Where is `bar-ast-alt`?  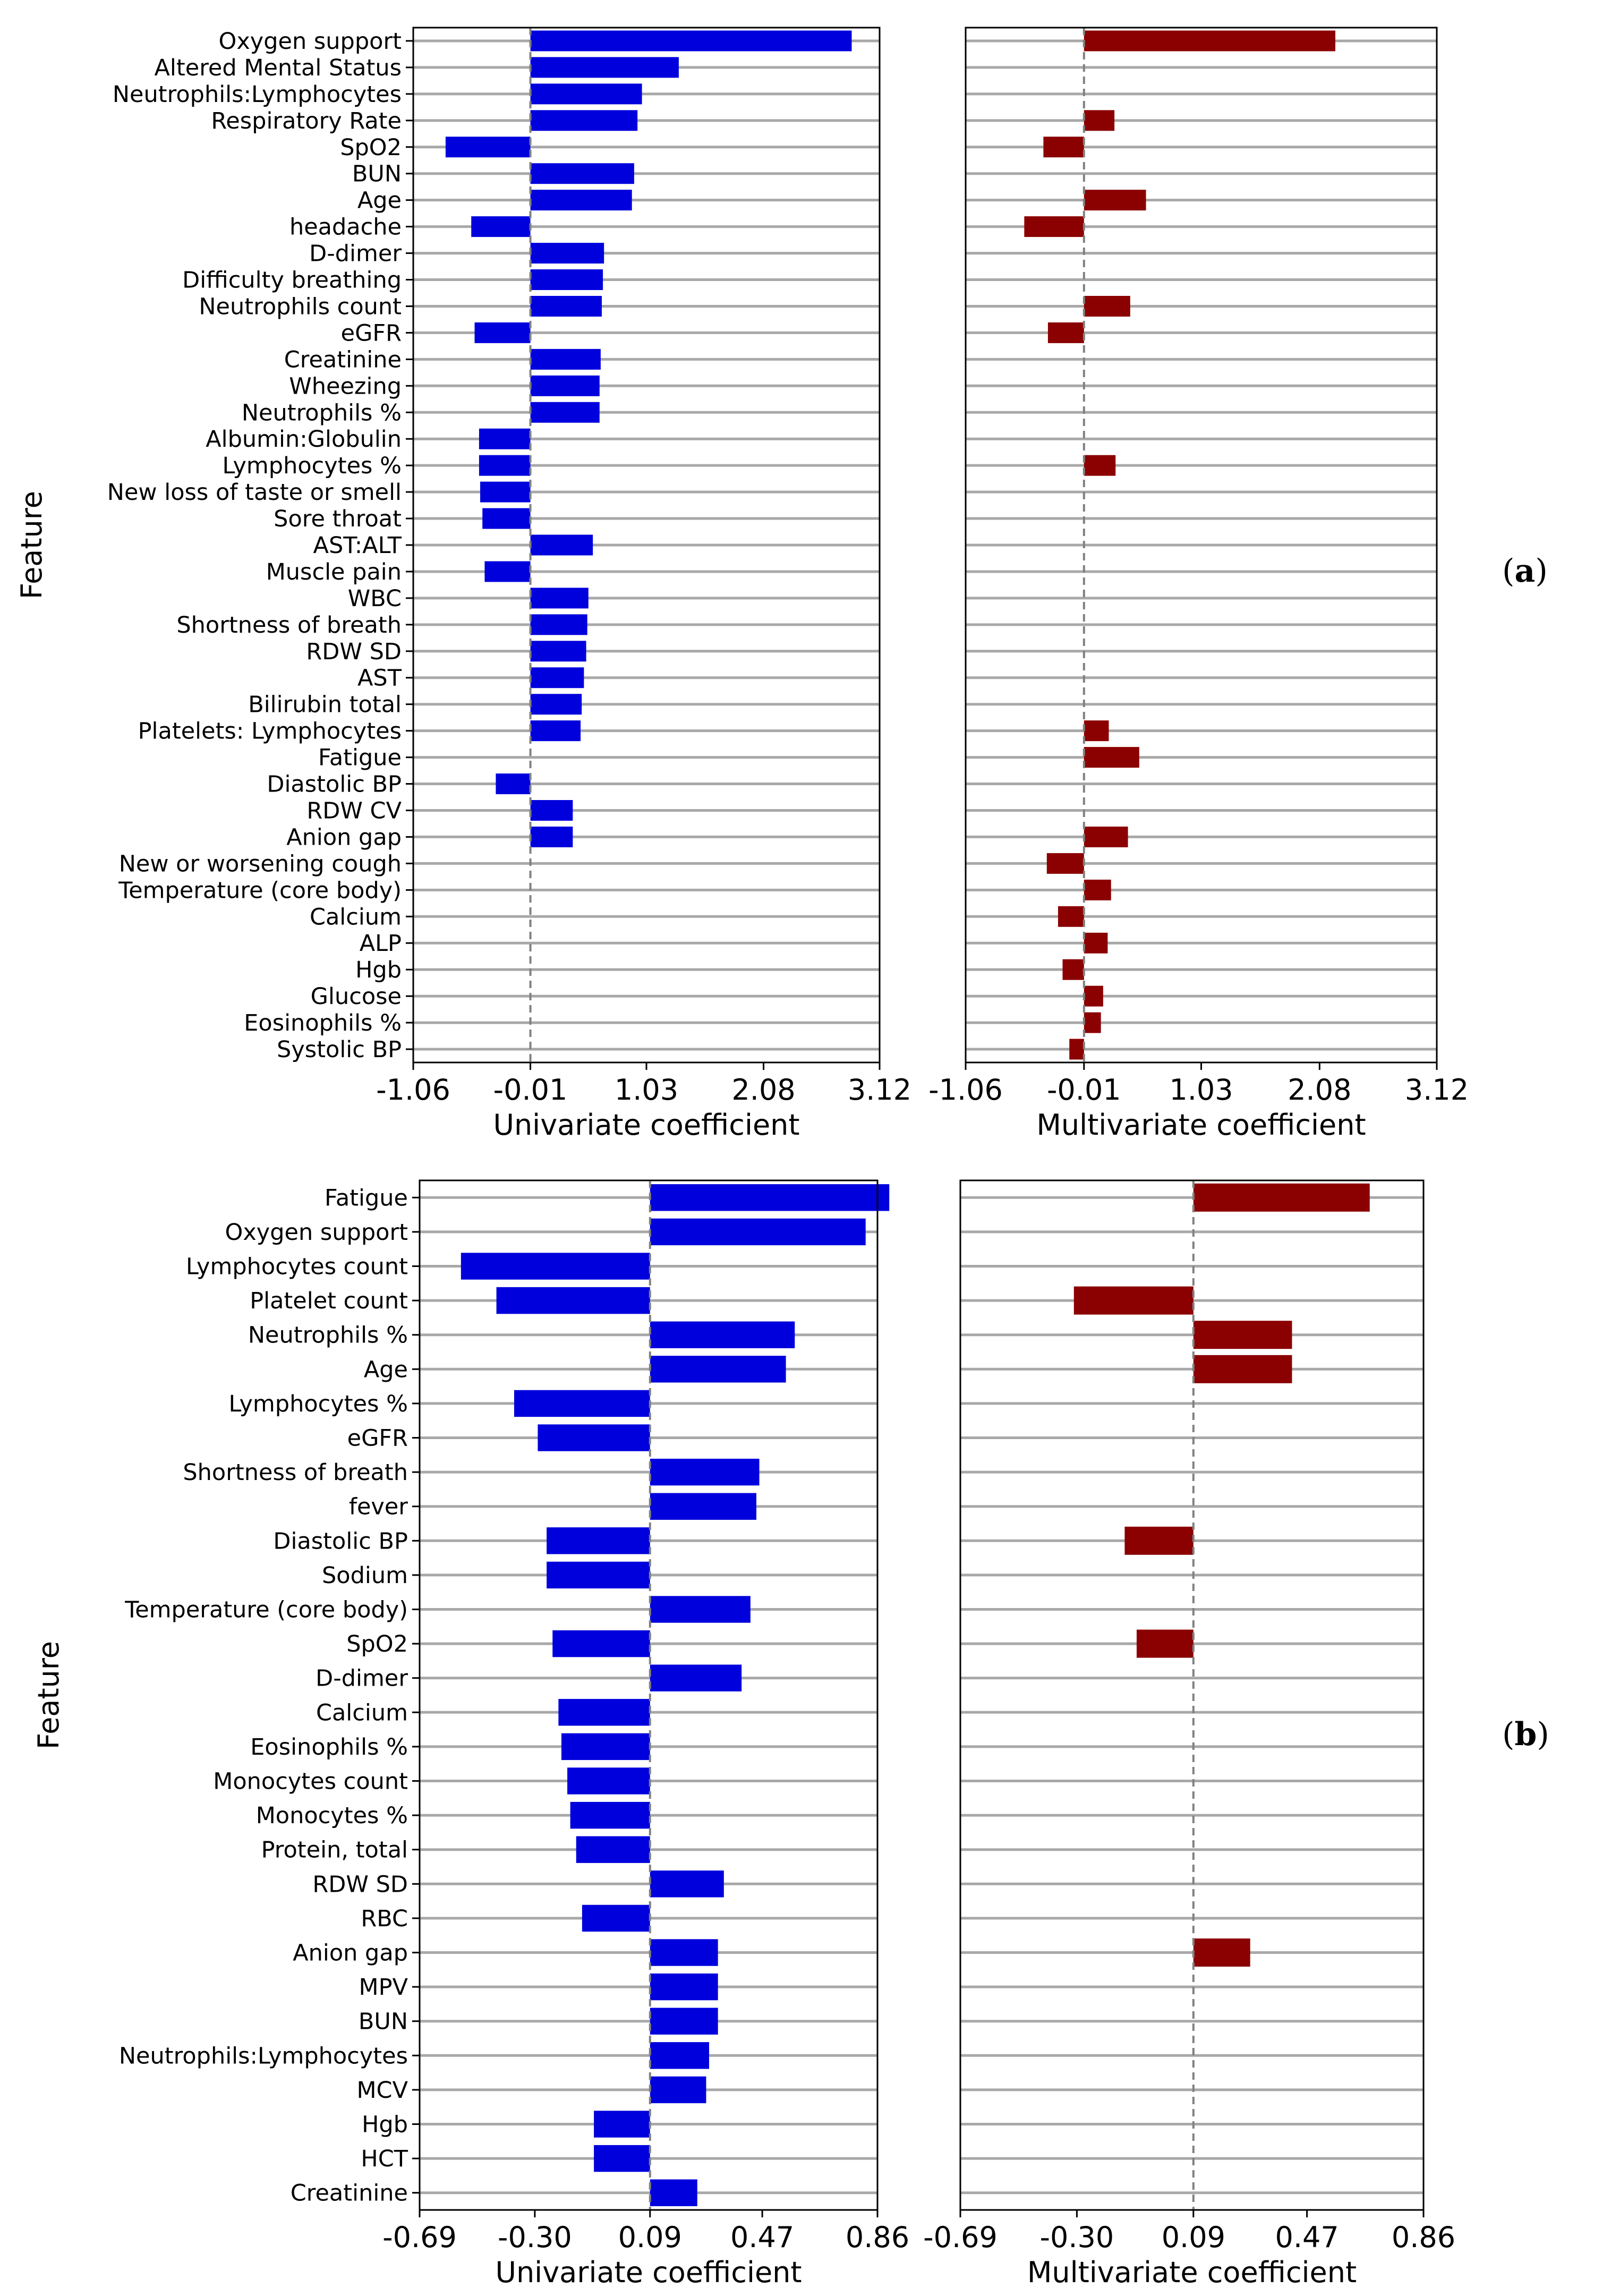 bar-ast-alt is located at coordinates (561, 545).